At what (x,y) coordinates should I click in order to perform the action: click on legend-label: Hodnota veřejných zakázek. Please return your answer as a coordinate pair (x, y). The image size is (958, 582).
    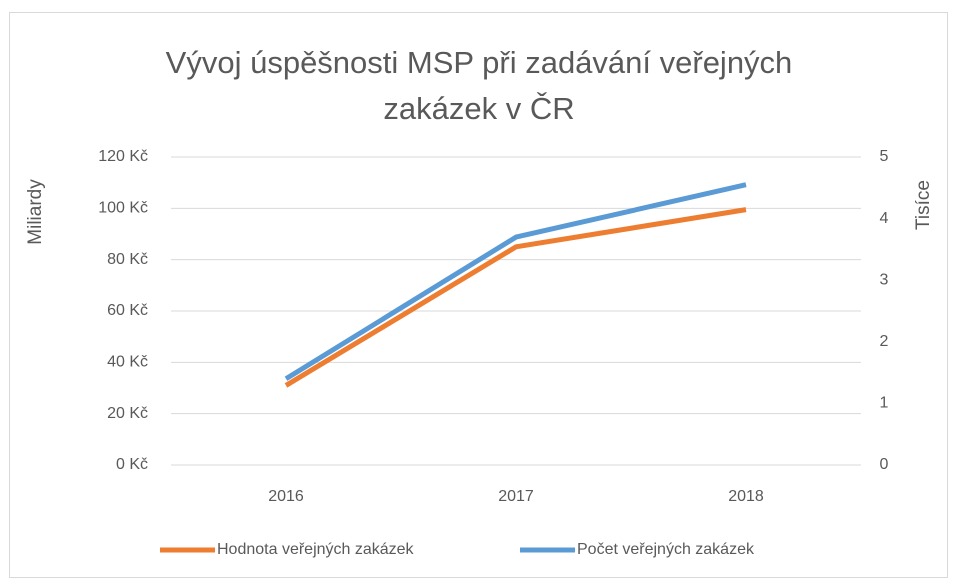
    Looking at the image, I should click on (316, 549).